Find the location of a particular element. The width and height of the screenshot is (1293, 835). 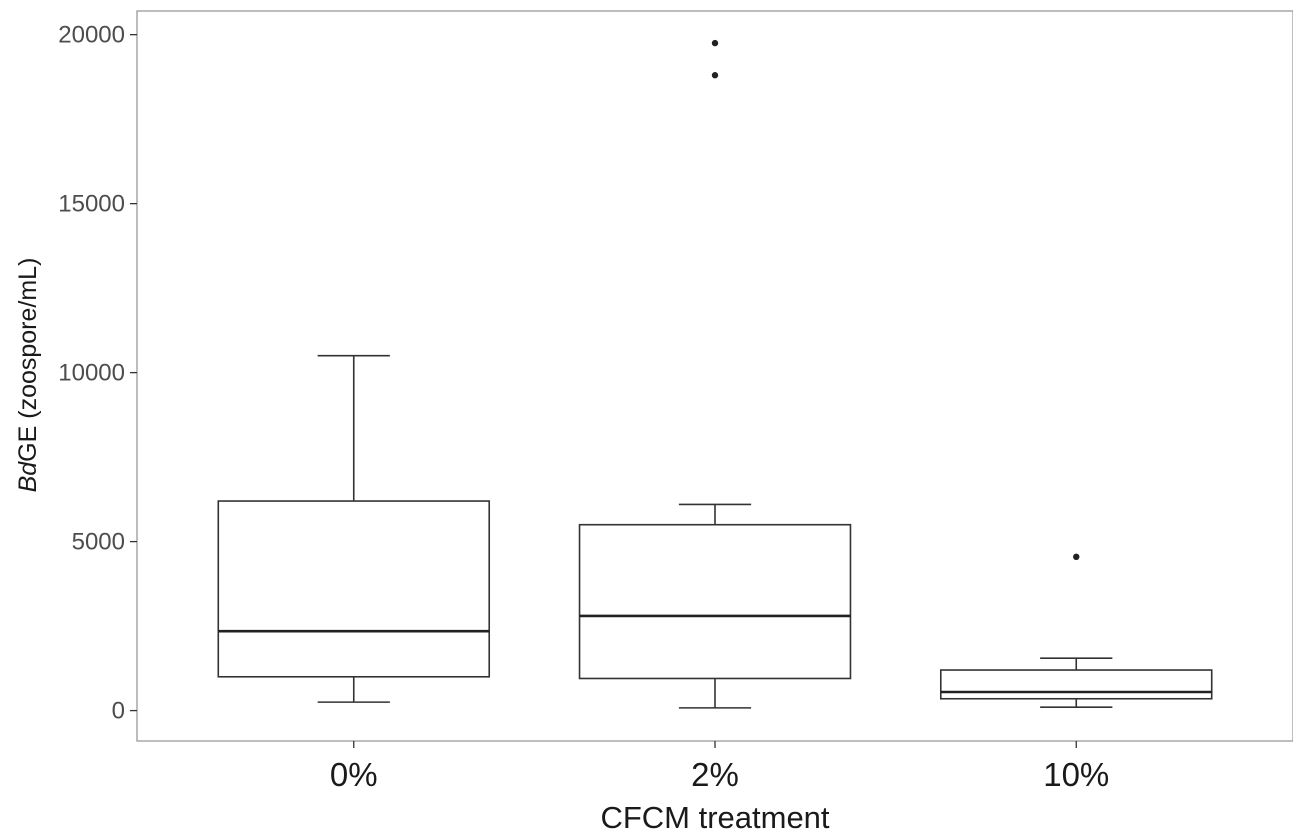

y-tick-label: 0 is located at coordinates (118, 711).